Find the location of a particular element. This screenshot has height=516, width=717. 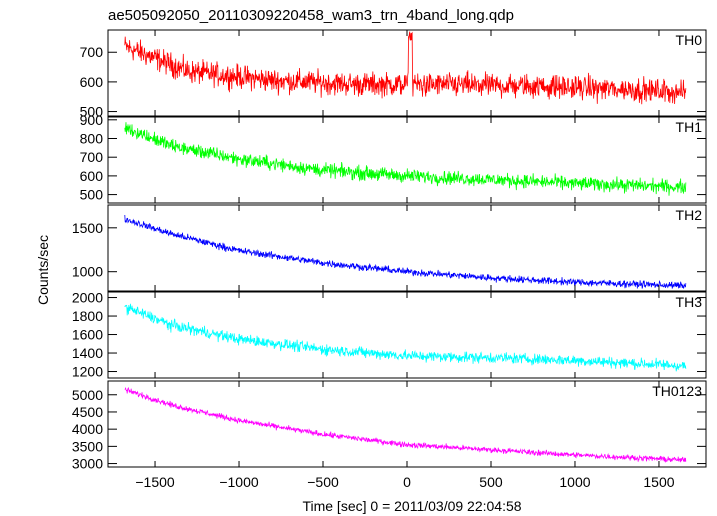

y-tick-label: 3500 is located at coordinates (87, 446).